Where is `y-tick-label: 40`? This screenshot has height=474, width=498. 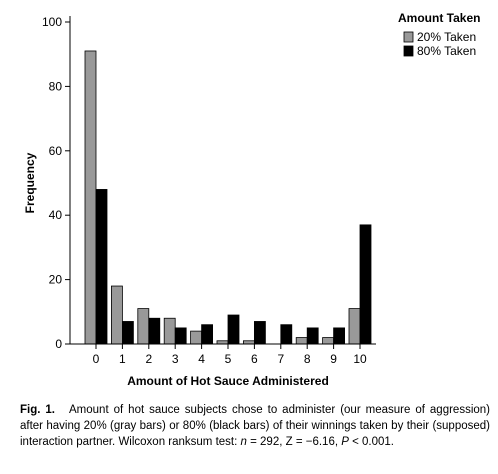
y-tick-label: 40 is located at coordinates (56, 215).